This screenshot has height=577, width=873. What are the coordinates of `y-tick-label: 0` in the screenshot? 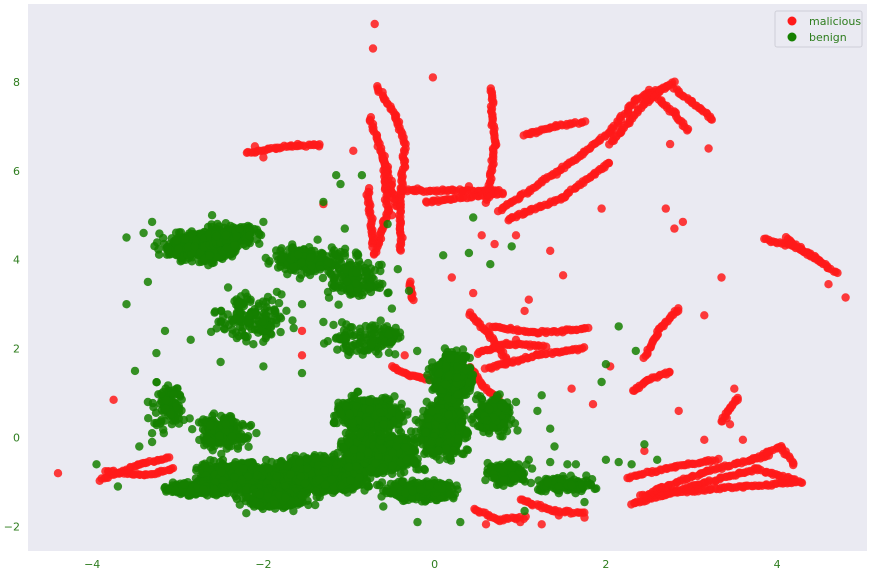 It's located at (16, 438).